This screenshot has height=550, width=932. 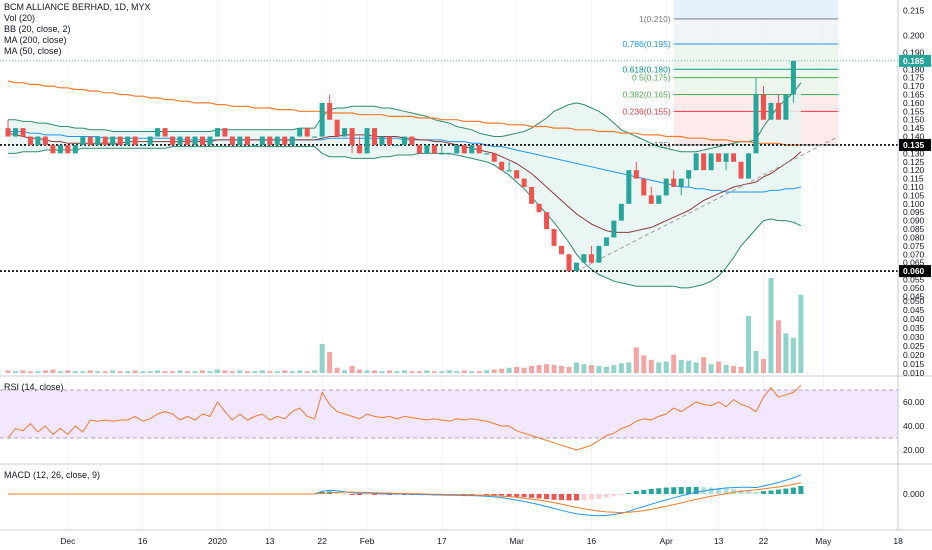 What do you see at coordinates (404, 417) in the screenshot?
I see `rsi-line` at bounding box center [404, 417].